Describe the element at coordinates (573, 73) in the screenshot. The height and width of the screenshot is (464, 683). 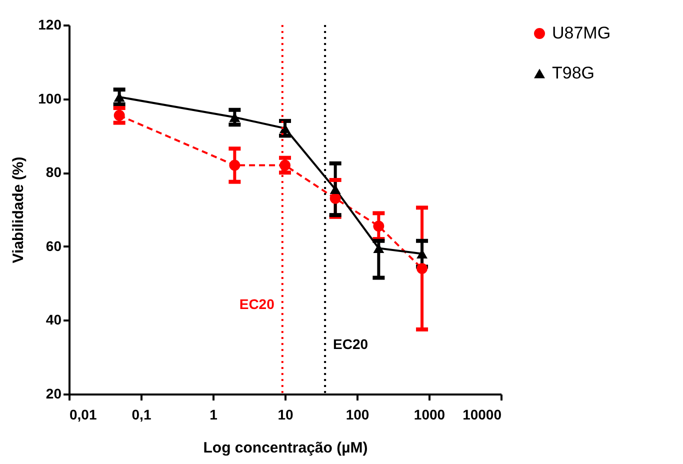
I see `legend-label: T98G` at that location.